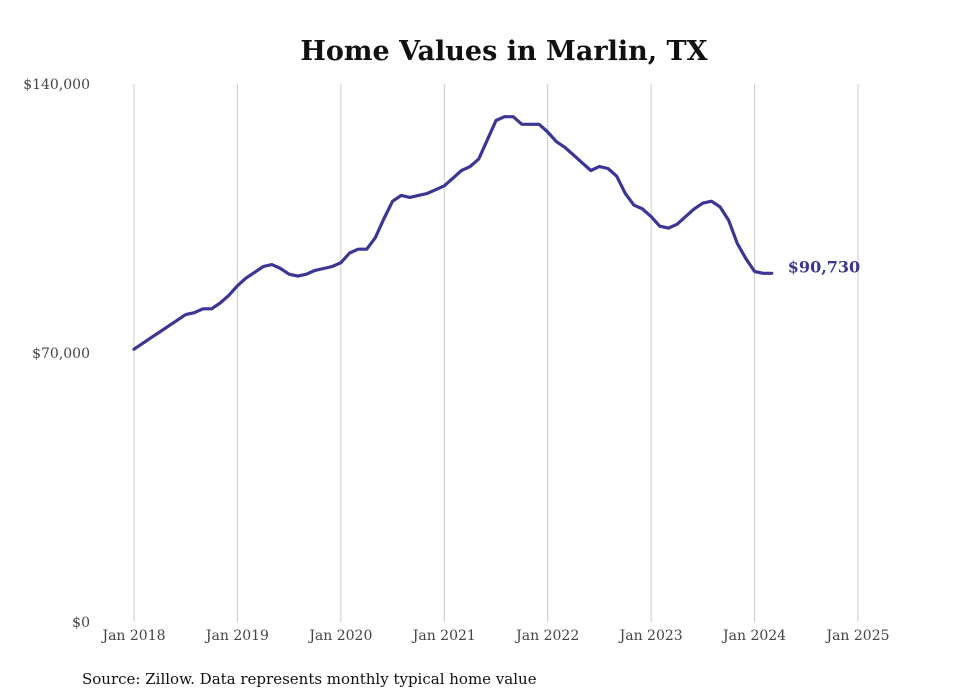 The image size is (980, 699). I want to click on chart-title: Home Values in Marlin, TX, so click(503, 51).